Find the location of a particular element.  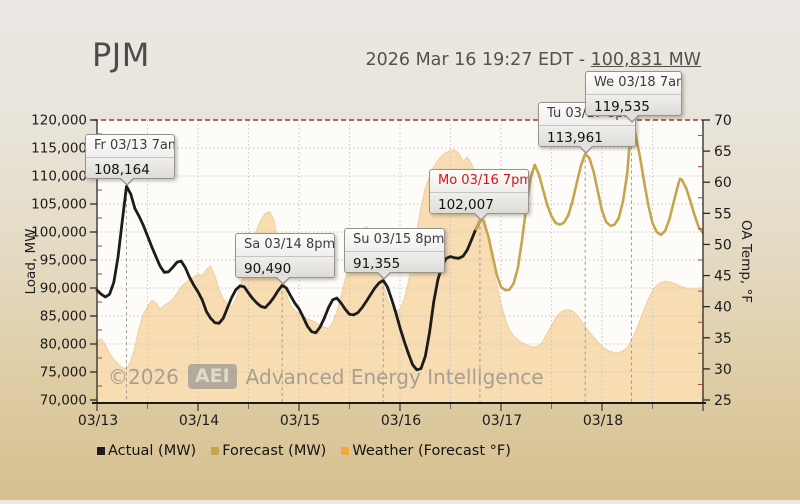

watermark-text: Advanced Energy Intelligence is located at coordinates (394, 376).